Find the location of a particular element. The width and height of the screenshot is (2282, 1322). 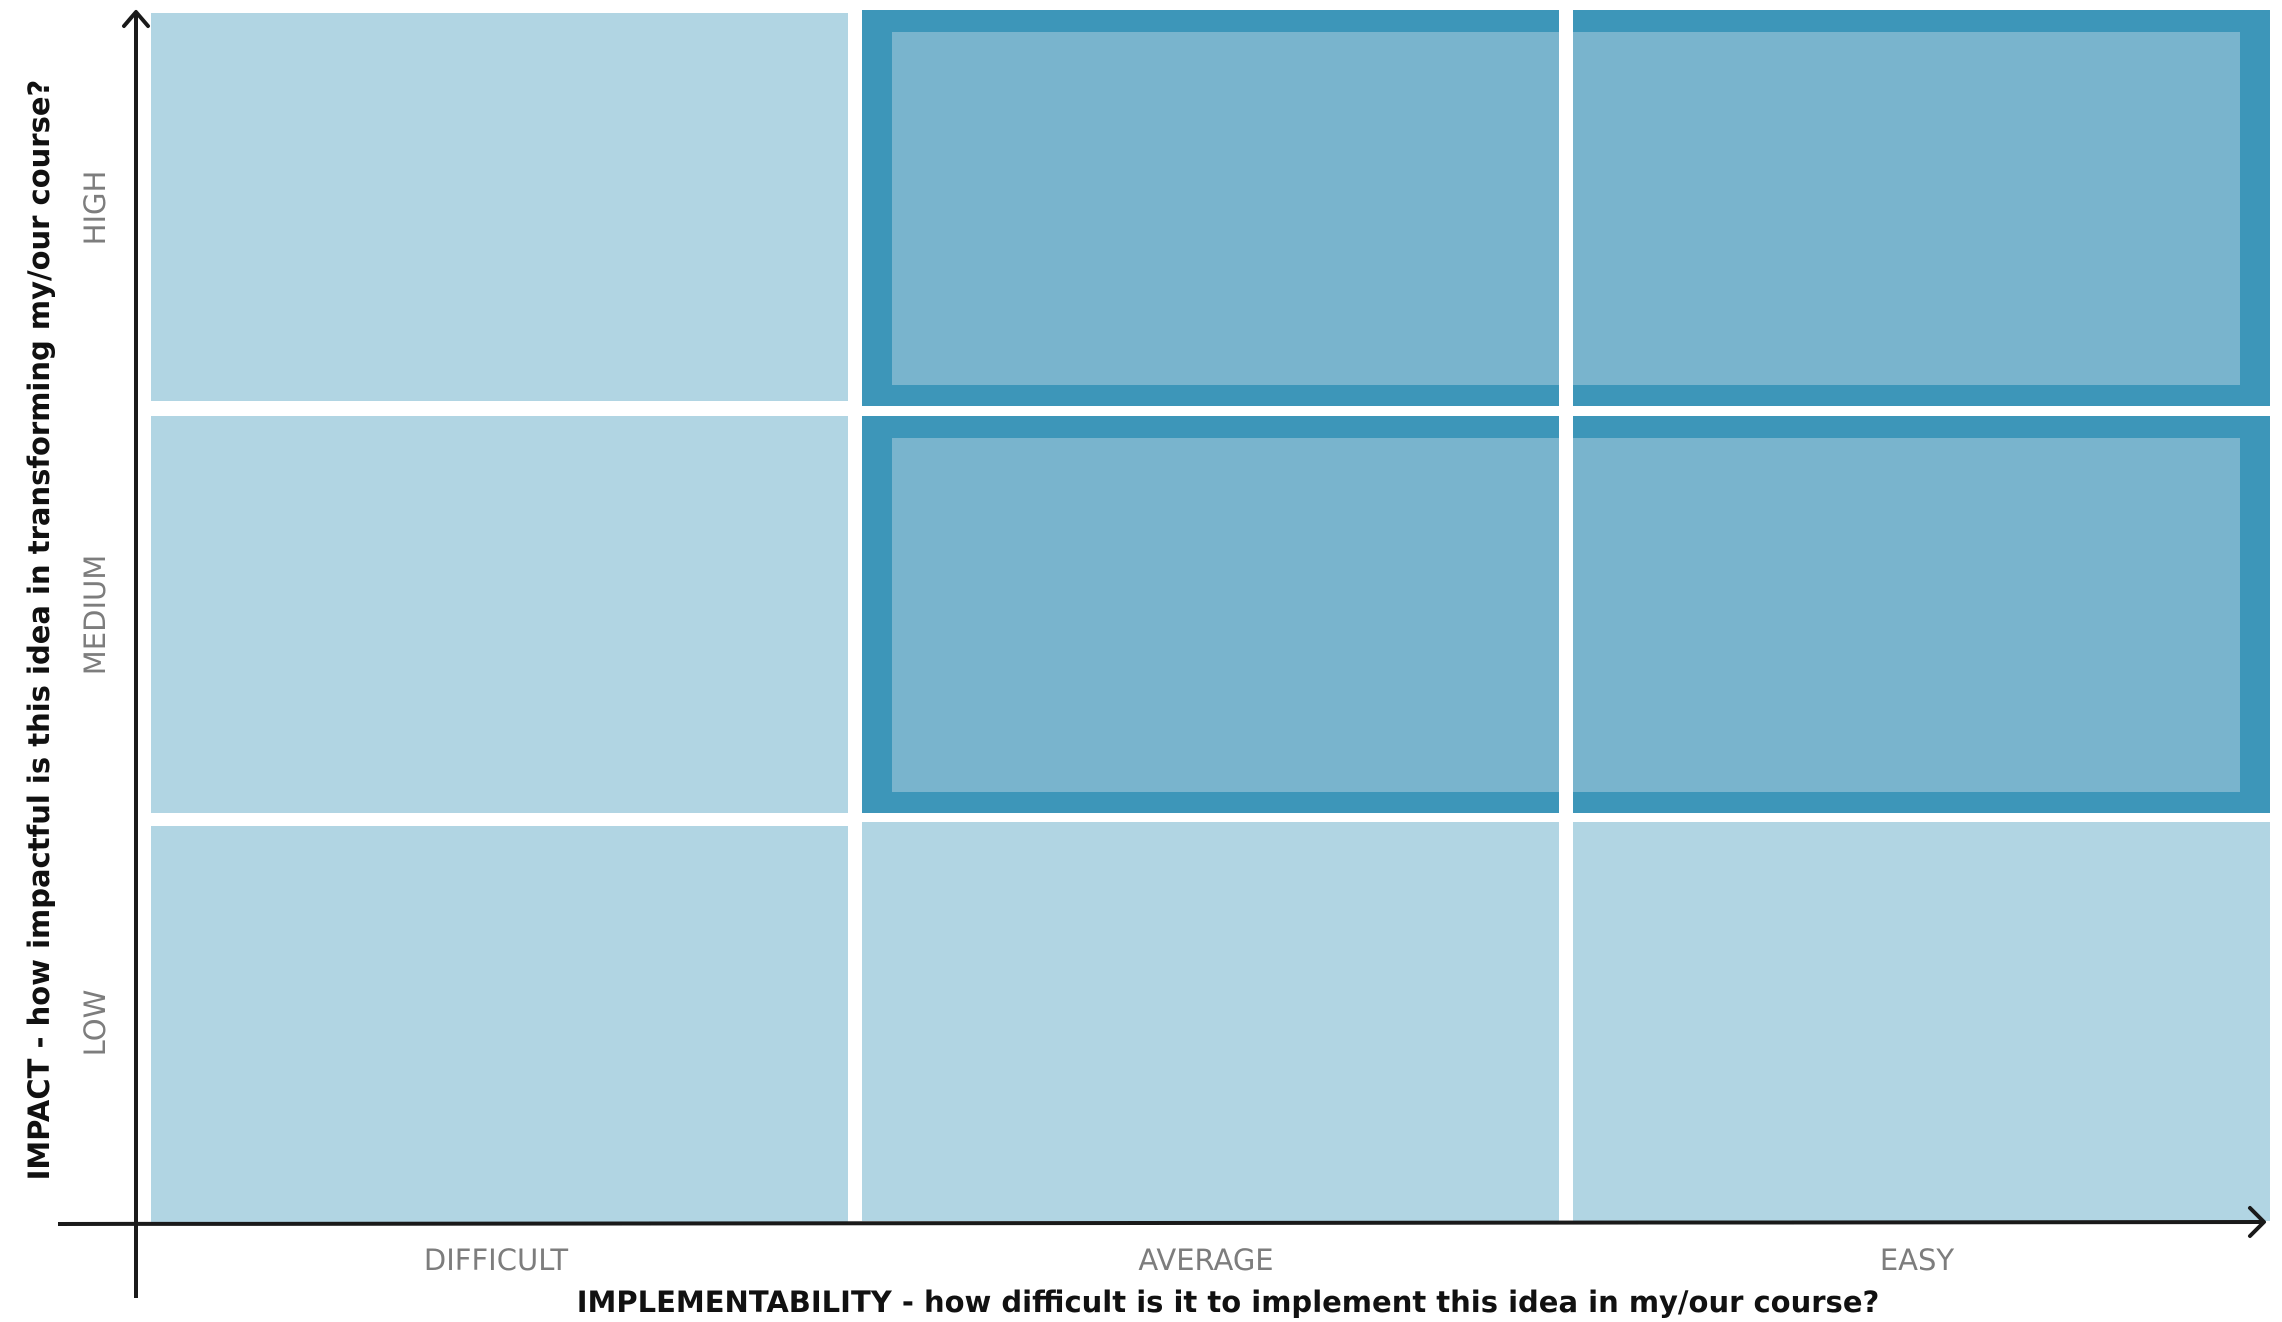

x-axis is located at coordinates (1161, 1222).